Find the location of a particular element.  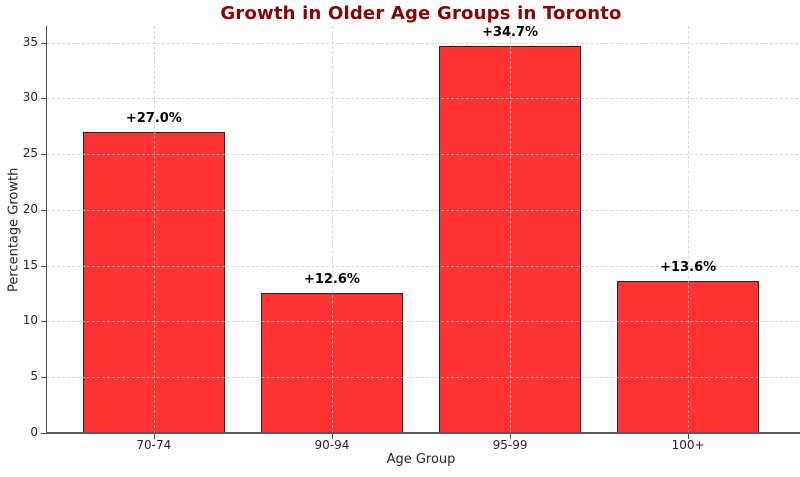

bar-value-label-90-94: +12.6% is located at coordinates (331, 279).